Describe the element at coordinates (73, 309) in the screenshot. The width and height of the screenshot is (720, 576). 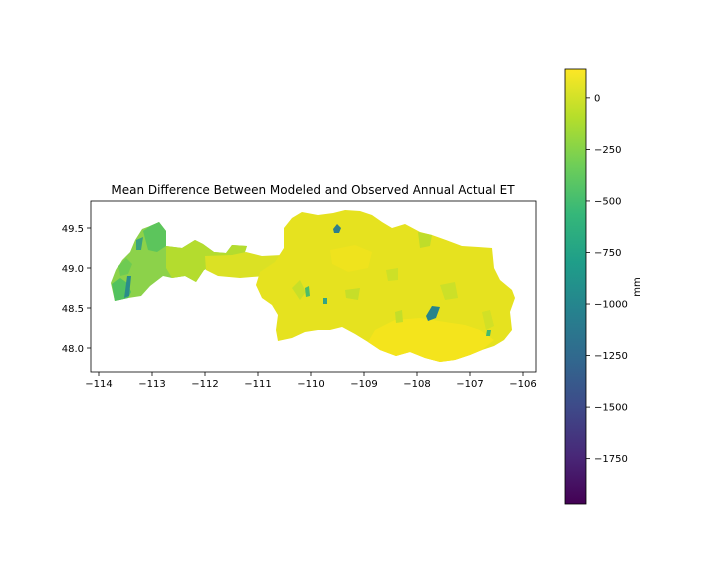
I see `y-tick-label: 48.5` at that location.